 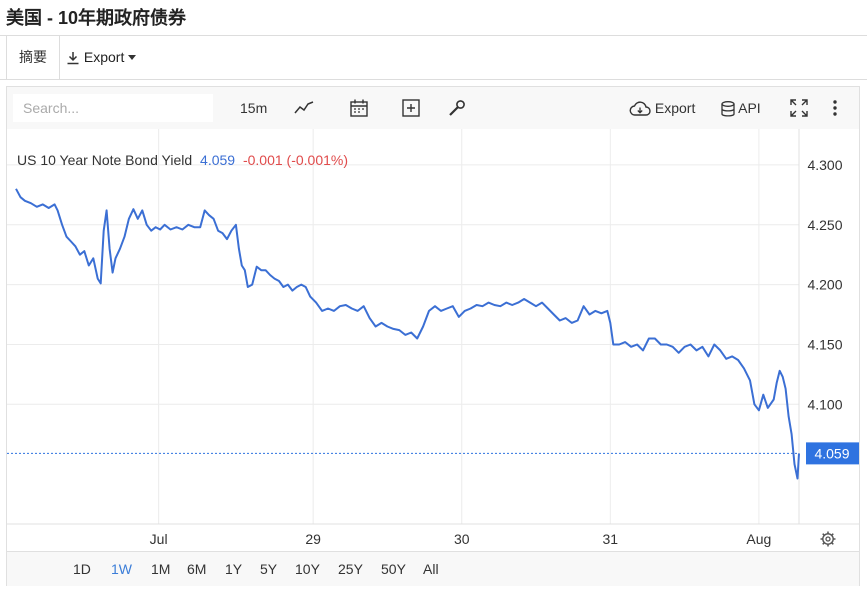 What do you see at coordinates (33, 57) in the screenshot?
I see `tab-summary: 摘要` at bounding box center [33, 57].